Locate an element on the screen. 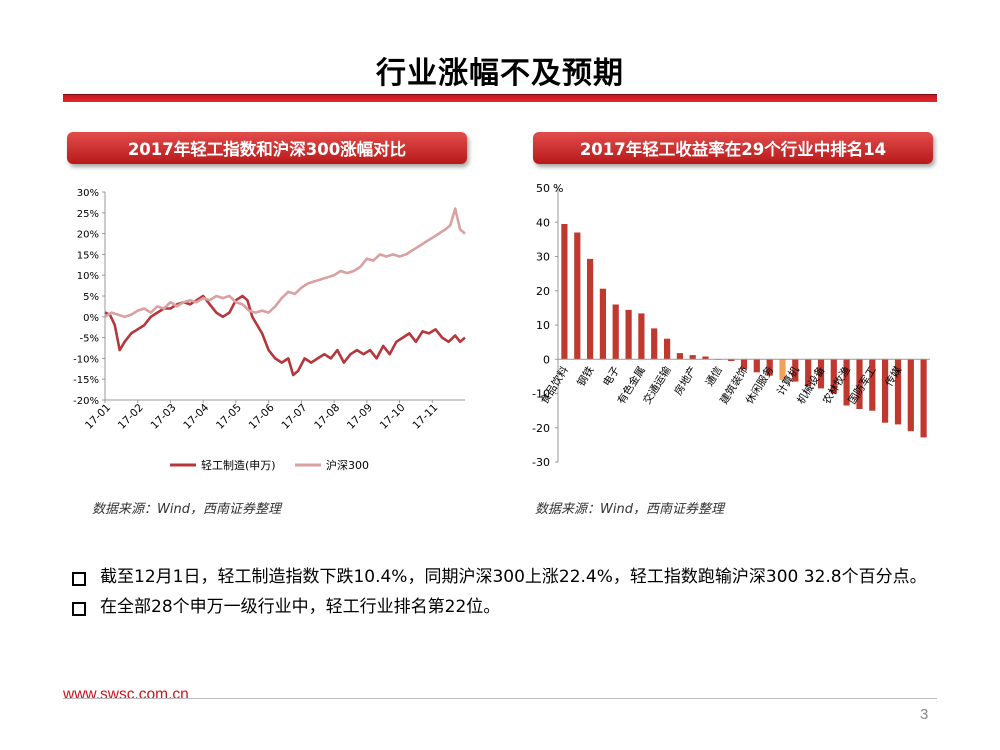 Image resolution: width=1000 pixels, height=750 pixels. x-tick-label: 17-10 is located at coordinates (393, 417).